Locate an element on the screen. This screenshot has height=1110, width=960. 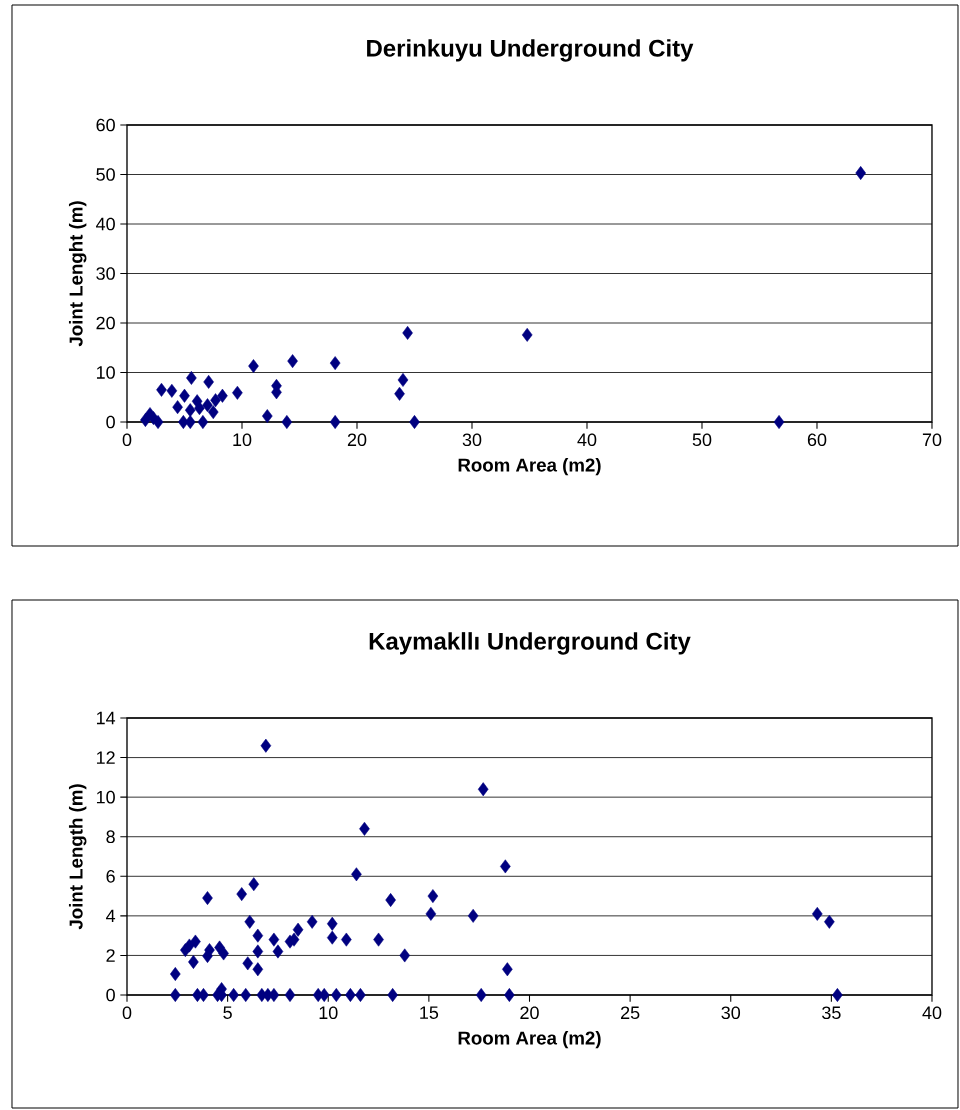
y-axis-title: Joint Length (m) is located at coordinates (77, 857).